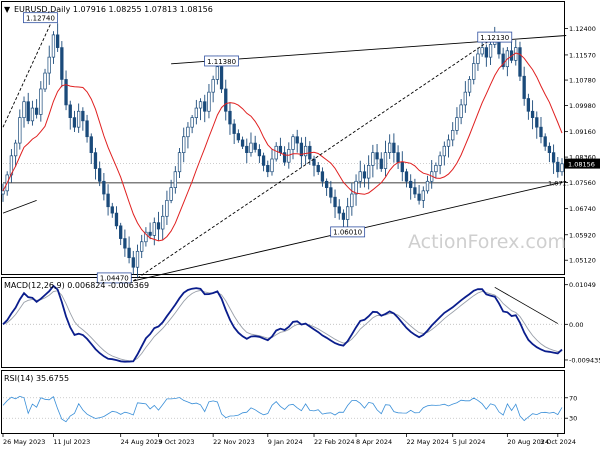 This screenshot has width=600, height=450. I want to click on price-tick-label: 1.11570, so click(582, 55).